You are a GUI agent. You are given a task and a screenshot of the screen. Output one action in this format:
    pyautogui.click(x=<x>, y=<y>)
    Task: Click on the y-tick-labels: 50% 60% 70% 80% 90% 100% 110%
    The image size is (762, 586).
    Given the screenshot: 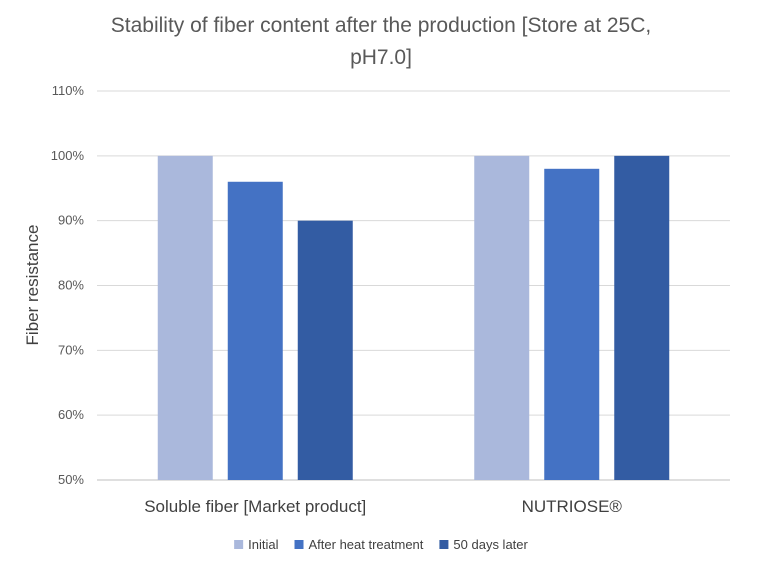 What is the action you would take?
    pyautogui.click(x=68, y=285)
    